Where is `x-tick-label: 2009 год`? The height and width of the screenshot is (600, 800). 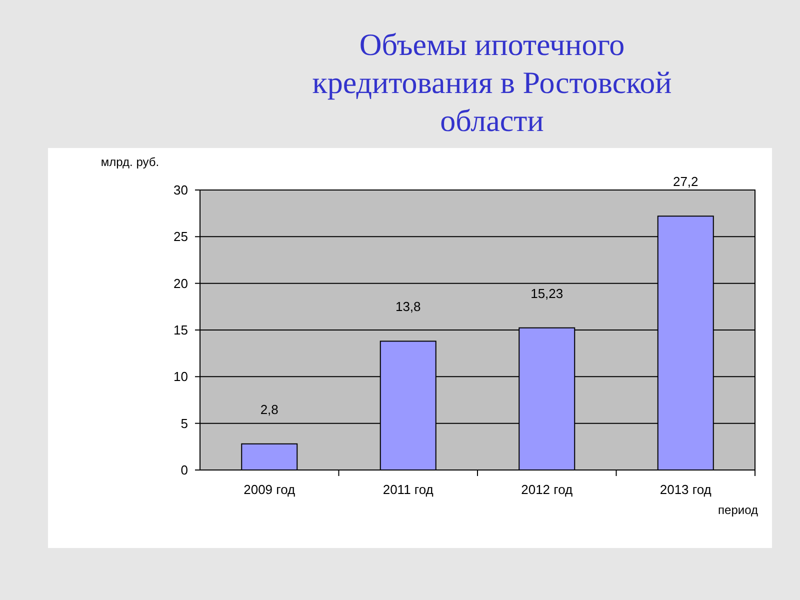 x-tick-label: 2009 год is located at coordinates (270, 489).